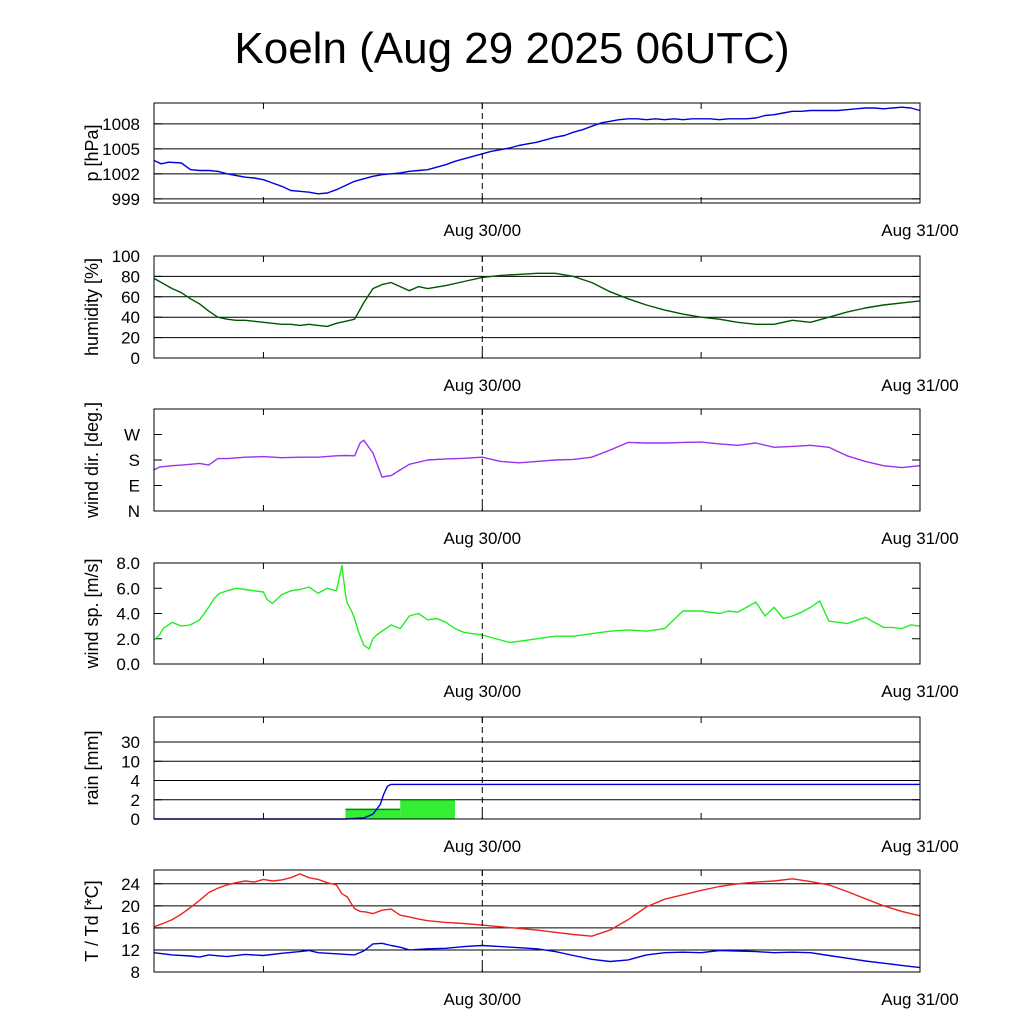  Describe the element at coordinates (128, 664) in the screenshot. I see `panel-wind-speed-ytick-label: 0.0` at that location.